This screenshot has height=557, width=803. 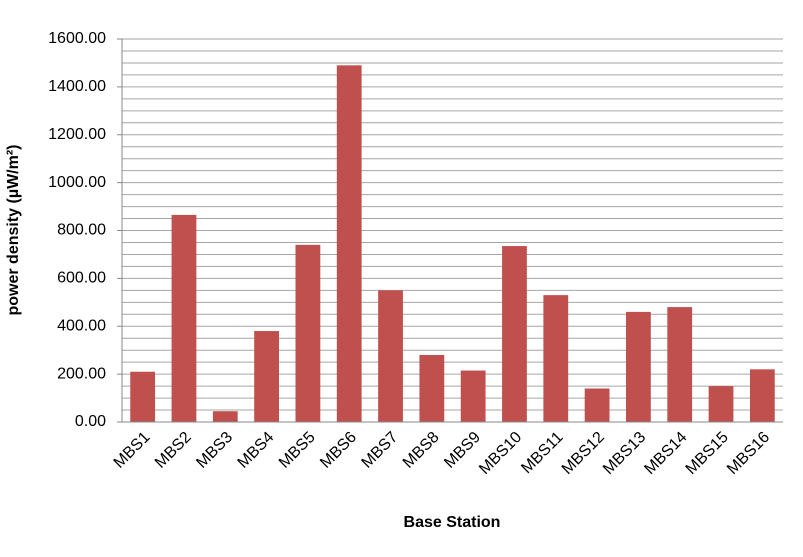 I want to click on x-tick-label: MBS6, so click(x=338, y=450).